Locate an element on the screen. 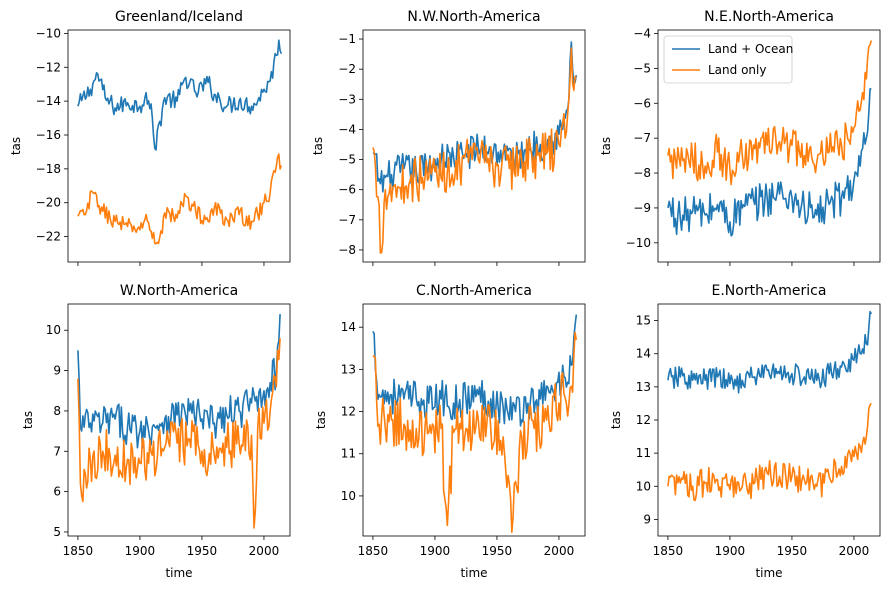 This screenshot has width=889, height=590. legend-label-land-only: Land only is located at coordinates (737, 70).